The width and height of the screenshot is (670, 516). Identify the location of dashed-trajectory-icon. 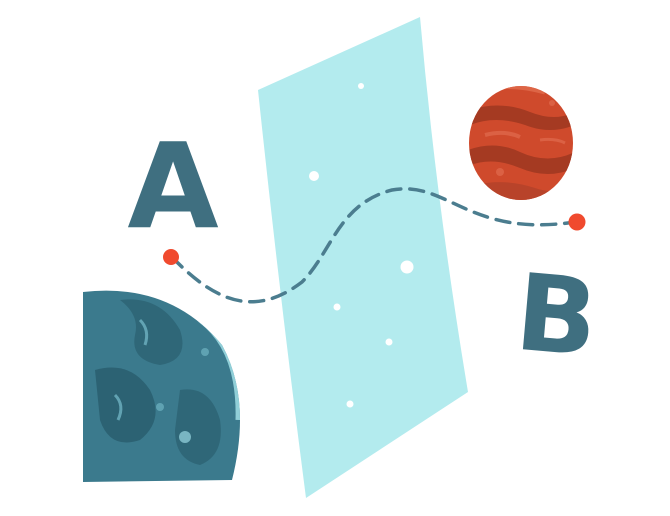
(373, 245).